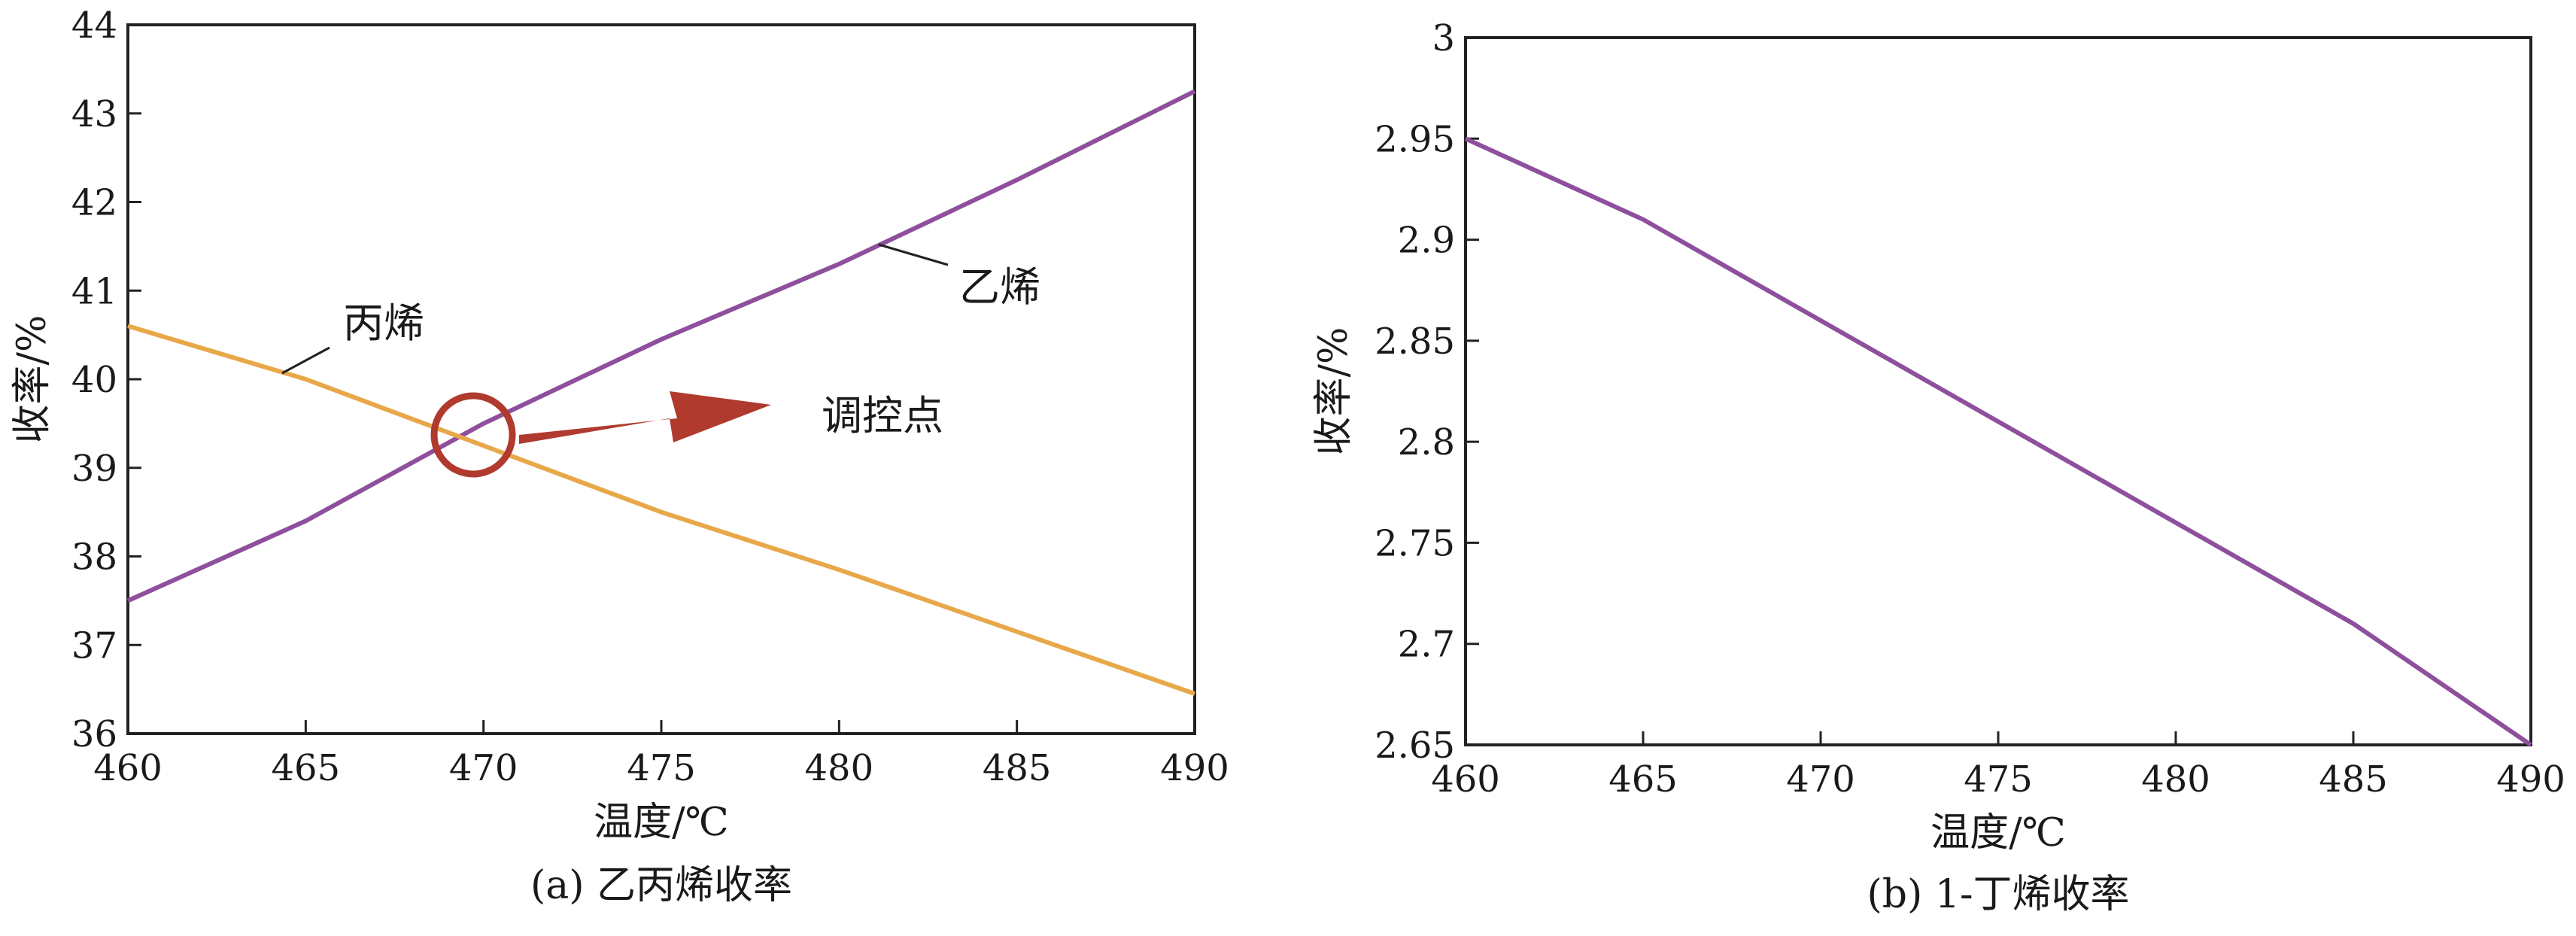  I want to click on panel-a-y-axis: 36 37 38 39 40 41 42 43 44, so click(106, 380).